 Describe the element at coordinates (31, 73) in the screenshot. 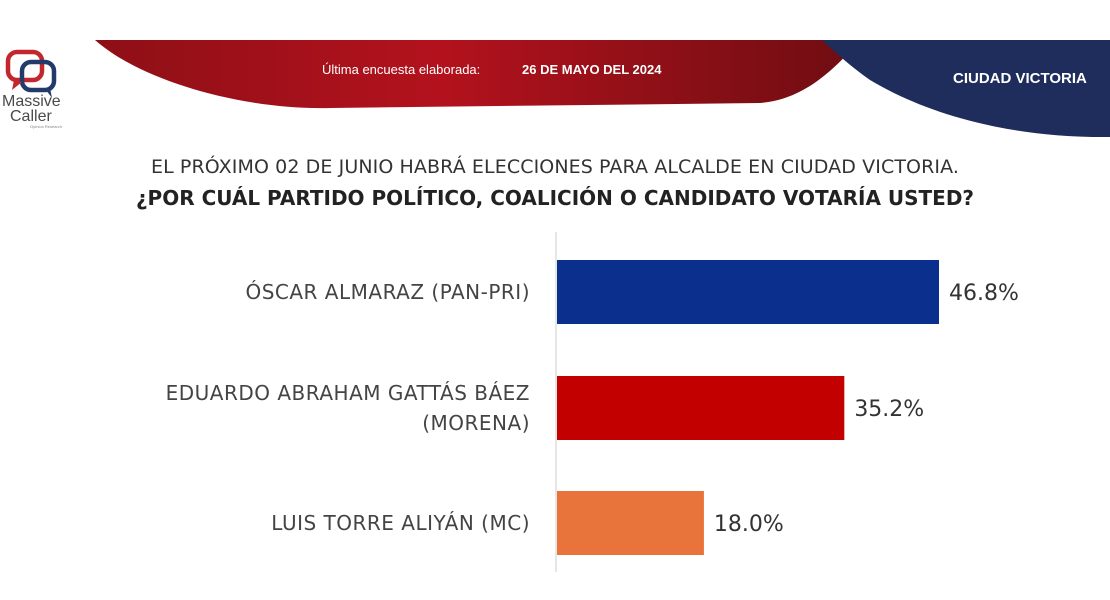

I see `massive-caller-logo-icon` at that location.